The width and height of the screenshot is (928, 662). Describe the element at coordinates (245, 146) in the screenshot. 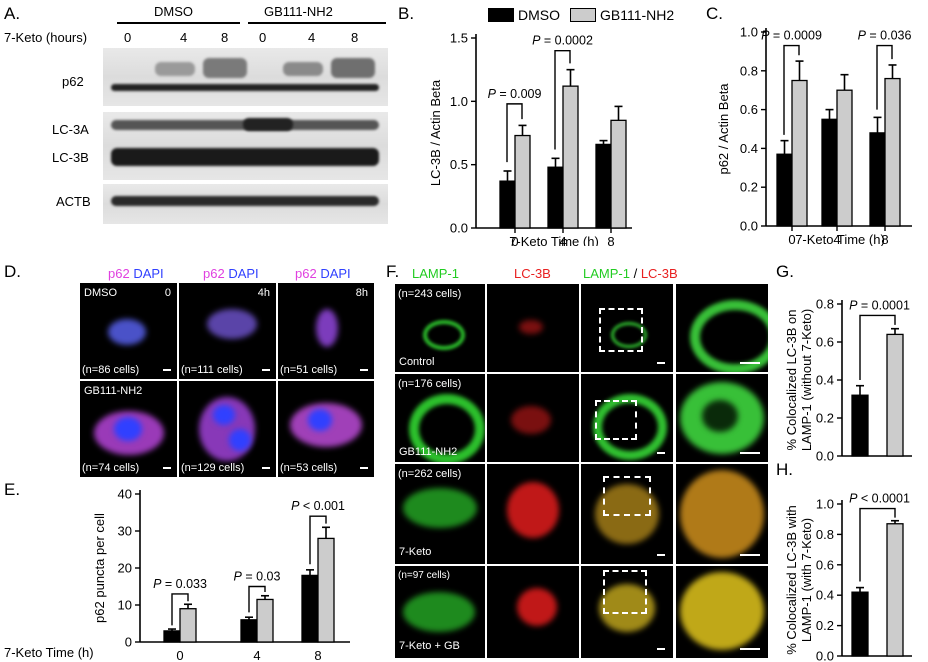

I see `blot-strip-lc3` at that location.